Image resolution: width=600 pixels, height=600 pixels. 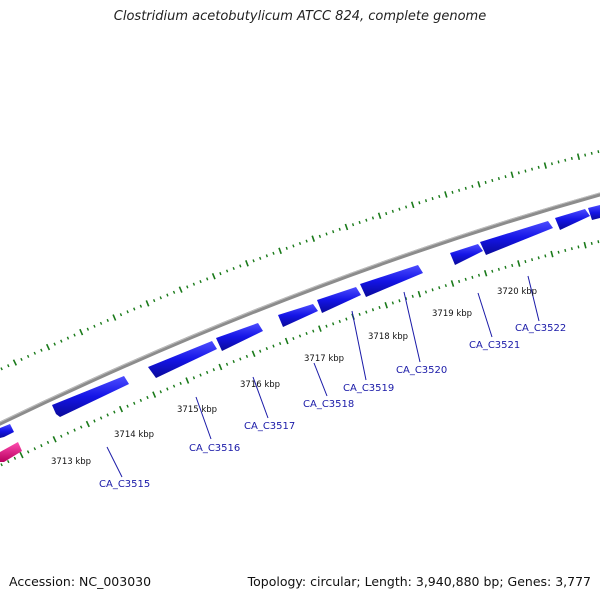 What do you see at coordinates (214, 448) in the screenshot?
I see `gene-label: CA_C3516` at bounding box center [214, 448].